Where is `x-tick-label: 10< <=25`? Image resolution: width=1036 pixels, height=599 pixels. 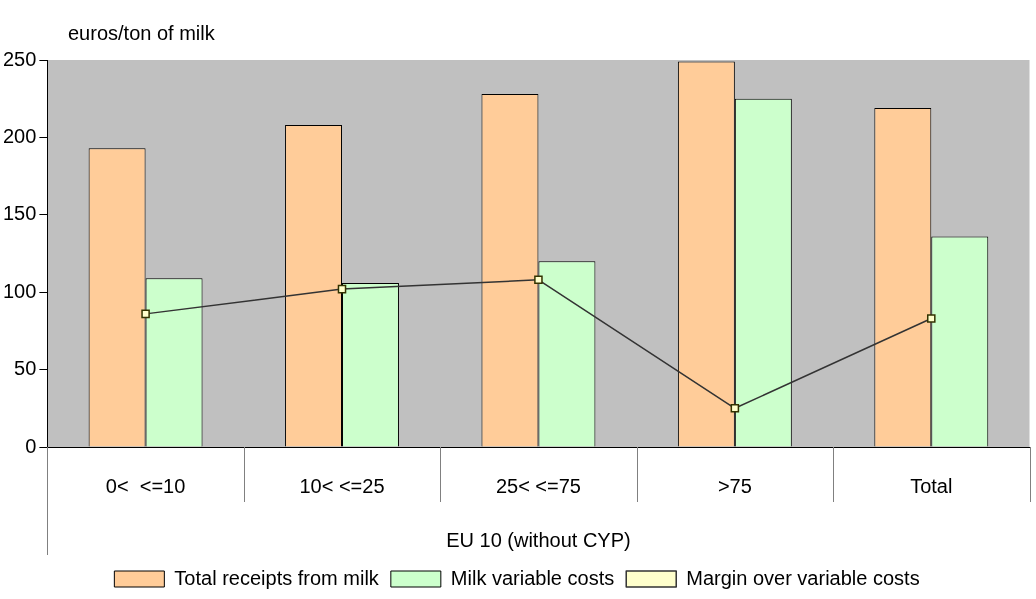 x-tick-label: 10< <=25 is located at coordinates (342, 485).